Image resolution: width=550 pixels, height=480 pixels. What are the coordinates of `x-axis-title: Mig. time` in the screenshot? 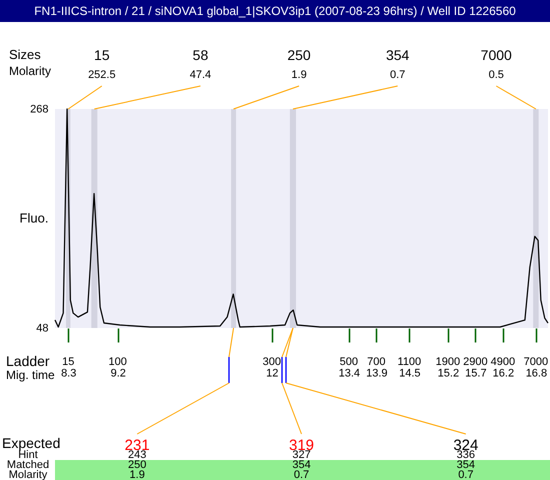 It's located at (30, 375).